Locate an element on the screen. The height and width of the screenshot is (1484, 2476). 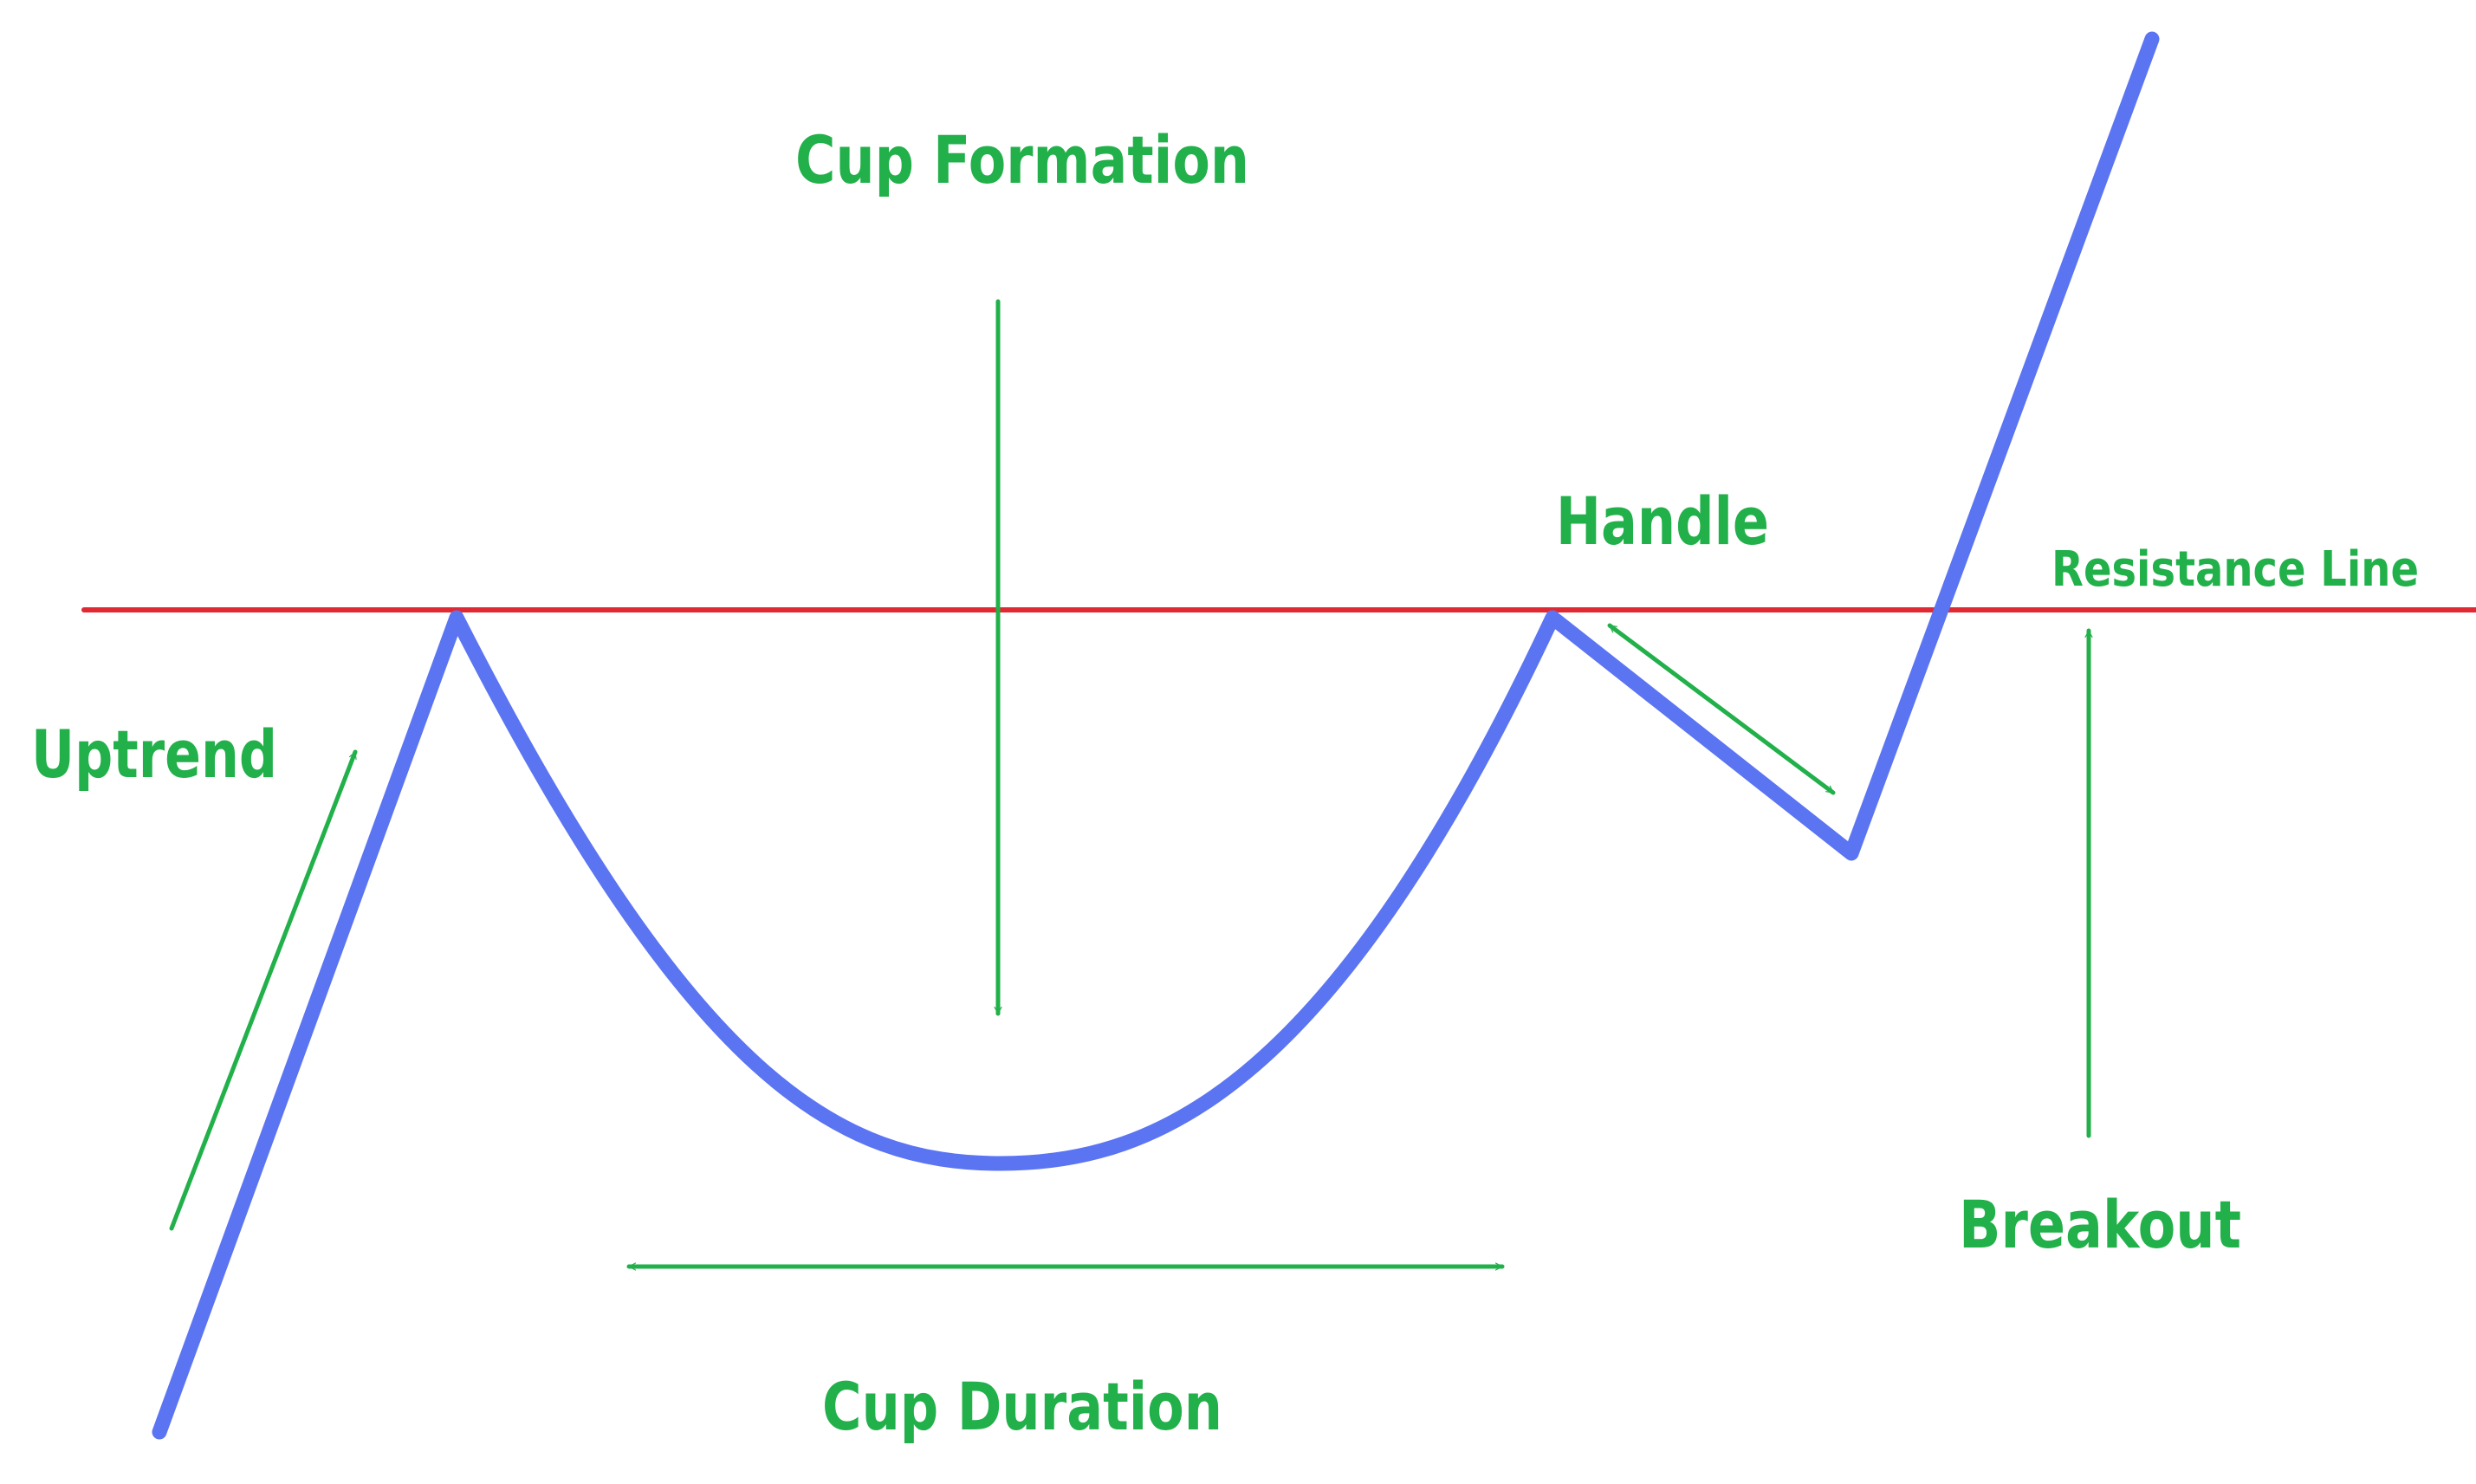
uptrend-arrow is located at coordinates (263, 990).